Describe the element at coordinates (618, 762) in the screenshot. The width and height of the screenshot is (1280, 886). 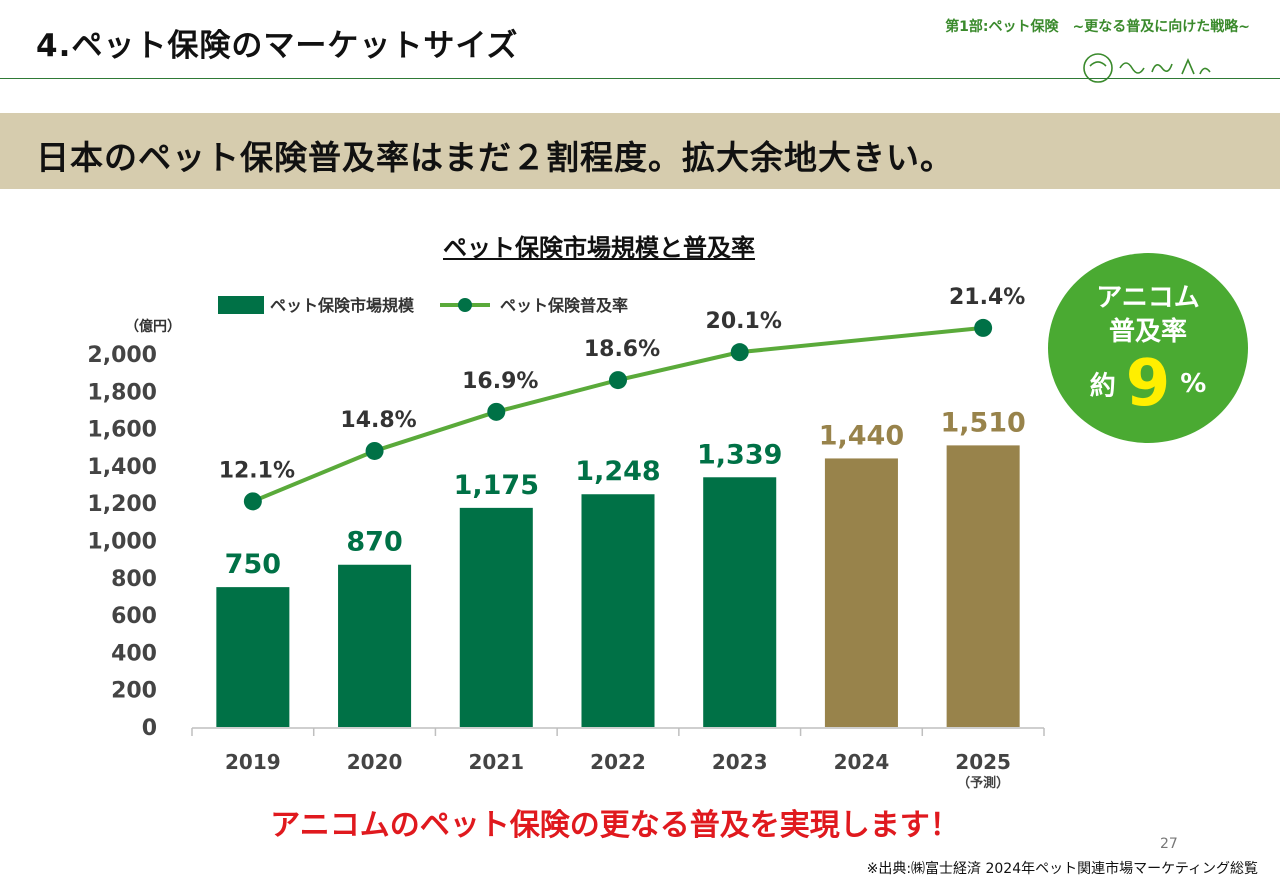
I see `x-tick-label: 2022` at that location.